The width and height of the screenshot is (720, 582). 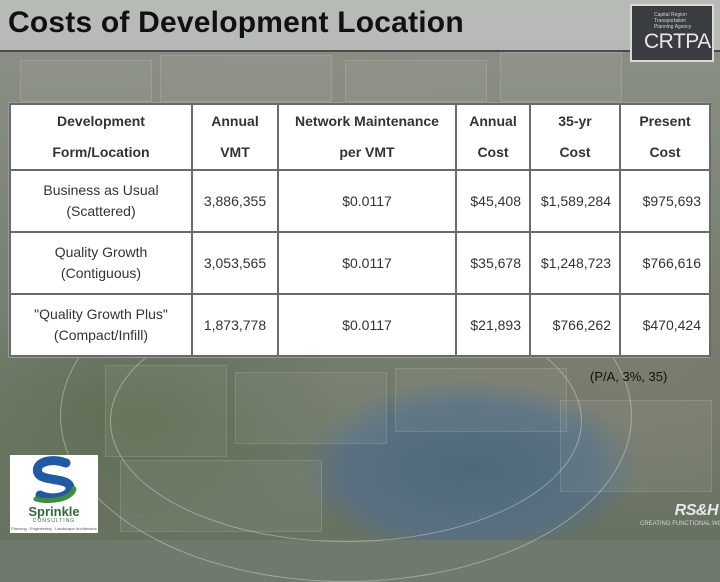 What do you see at coordinates (493, 263) in the screenshot?
I see `annual-cost-cell: $35,678` at bounding box center [493, 263].